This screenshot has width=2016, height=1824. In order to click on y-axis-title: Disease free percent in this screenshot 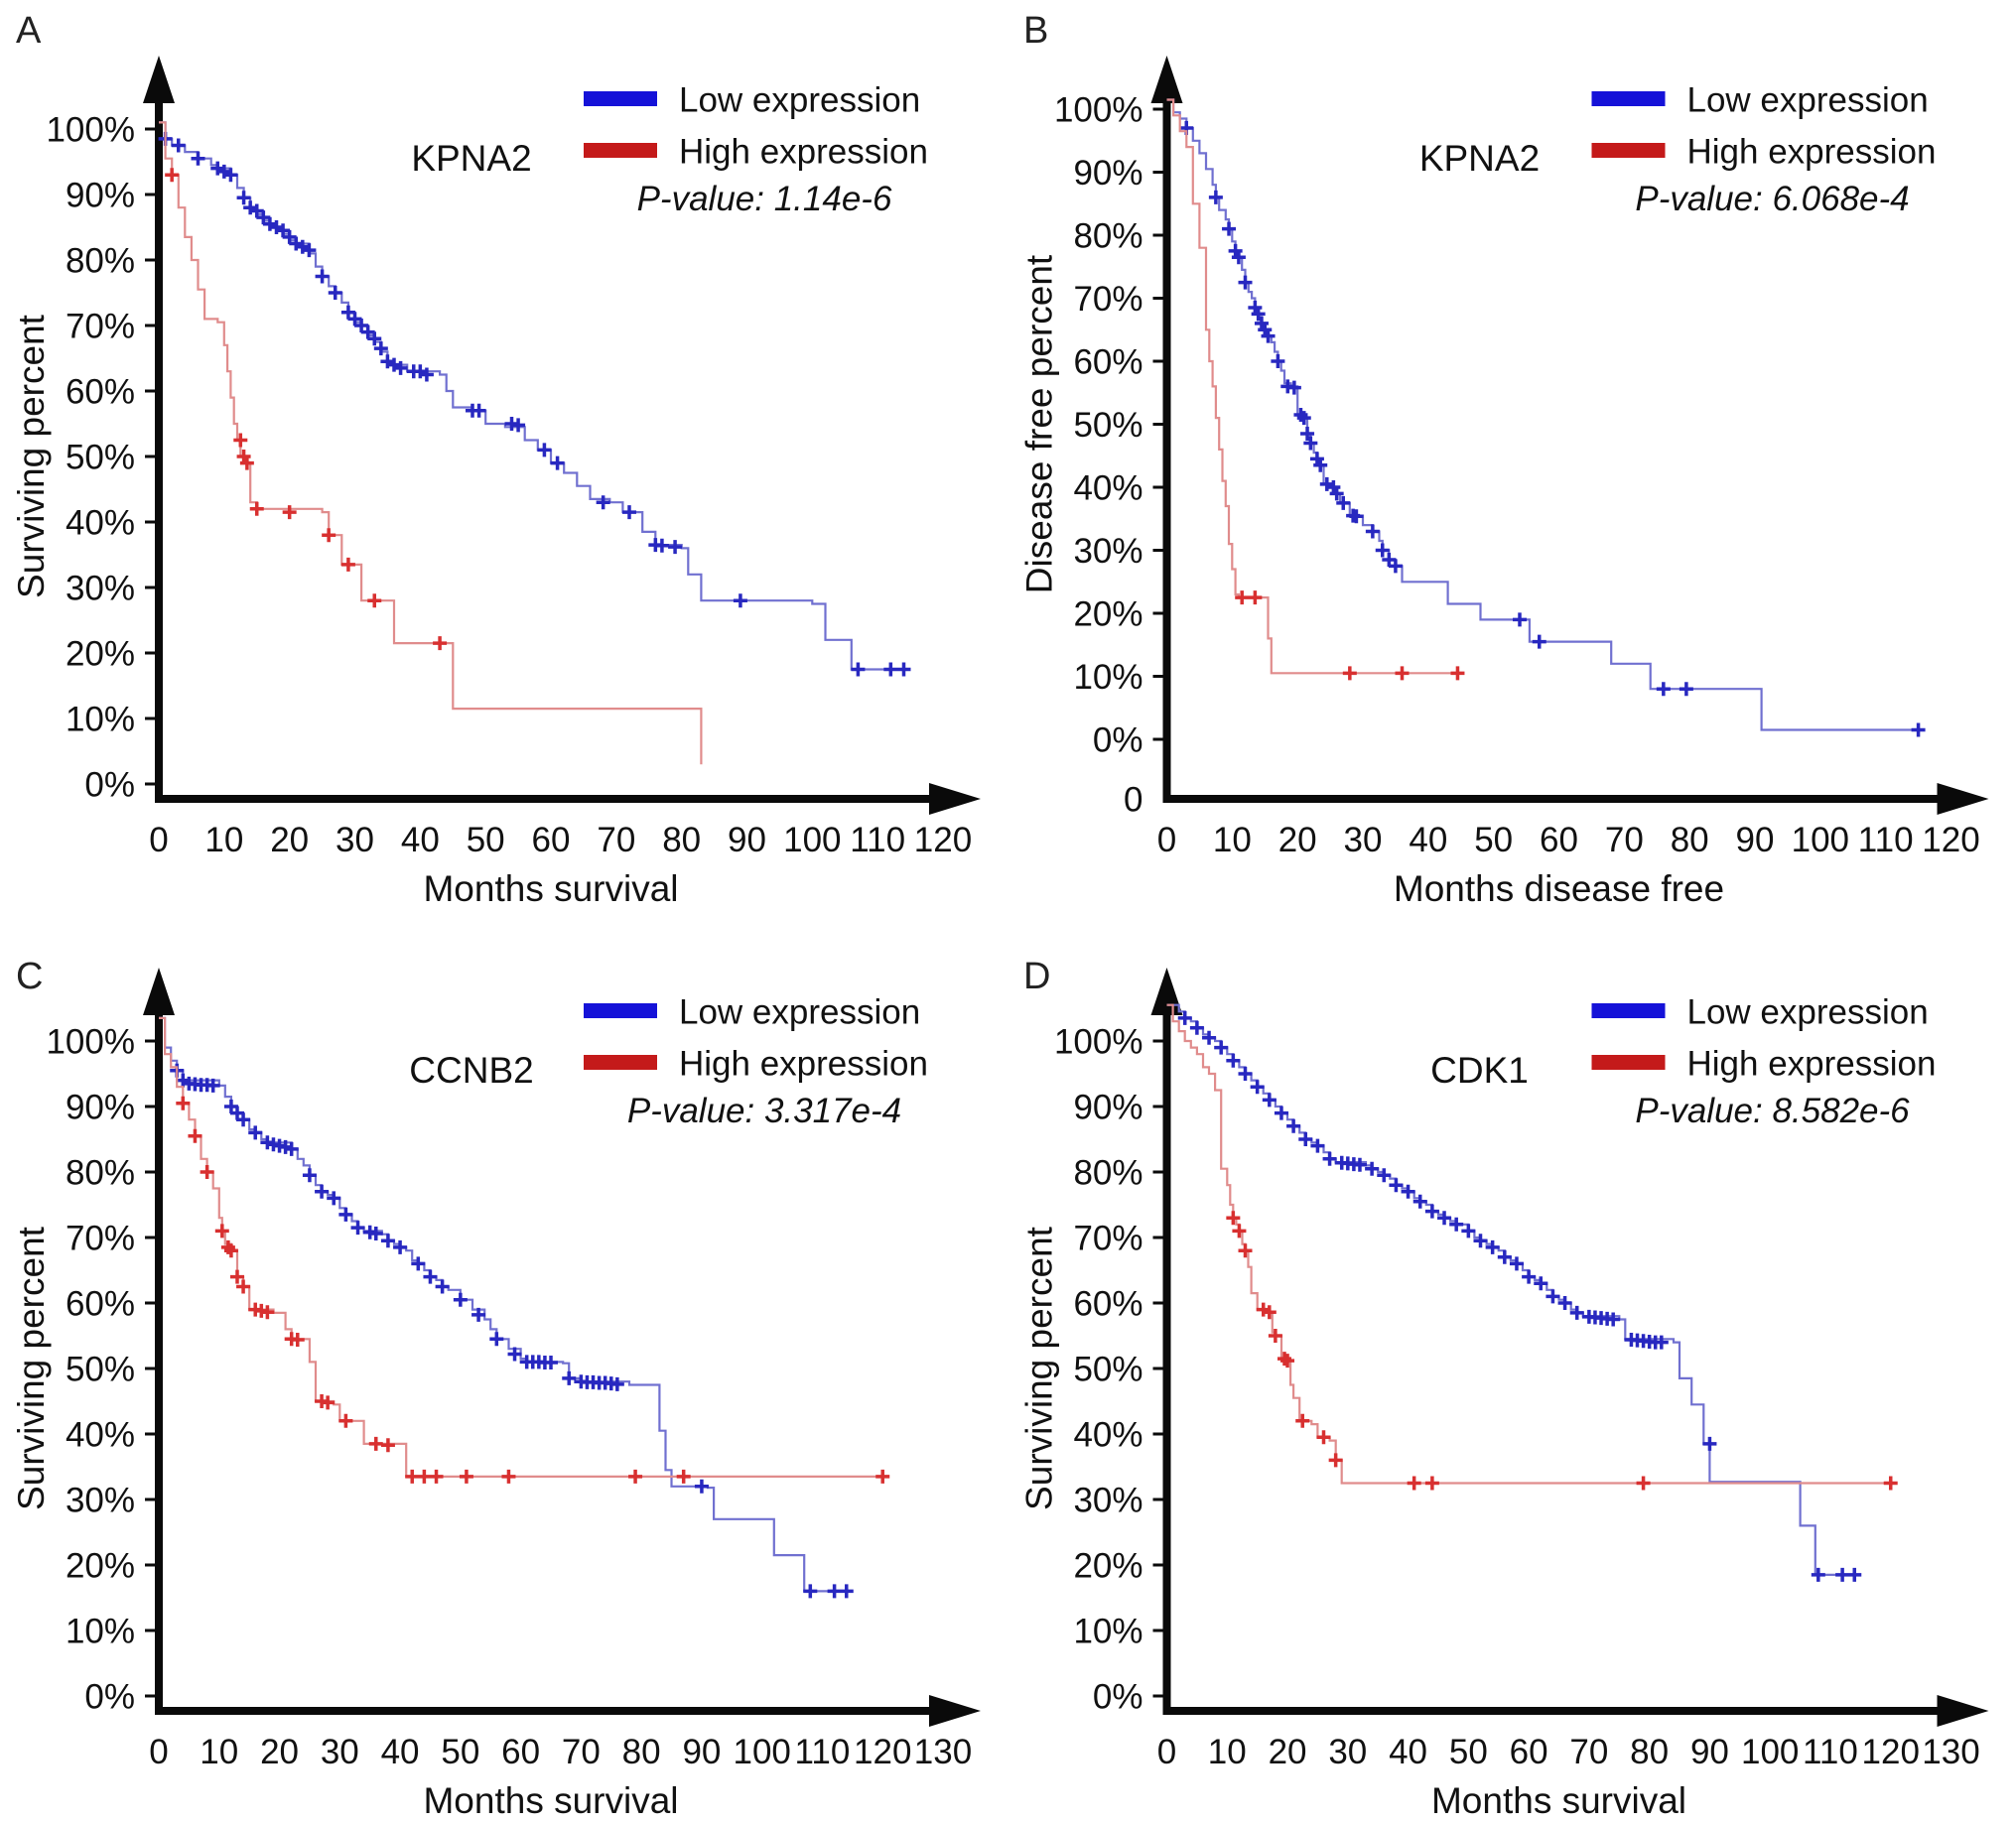, I will do `click(1039, 423)`.